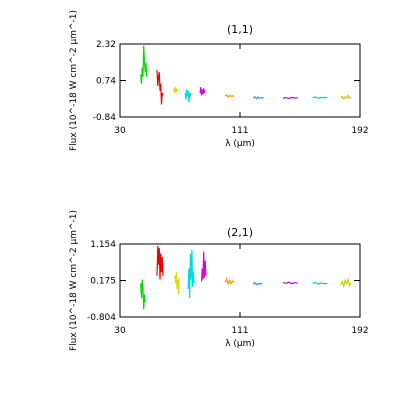 Image resolution: width=400 pixels, height=400 pixels. Describe the element at coordinates (103, 282) in the screenshot. I see `panel-2-ytick-label-mid: 0.175` at that location.